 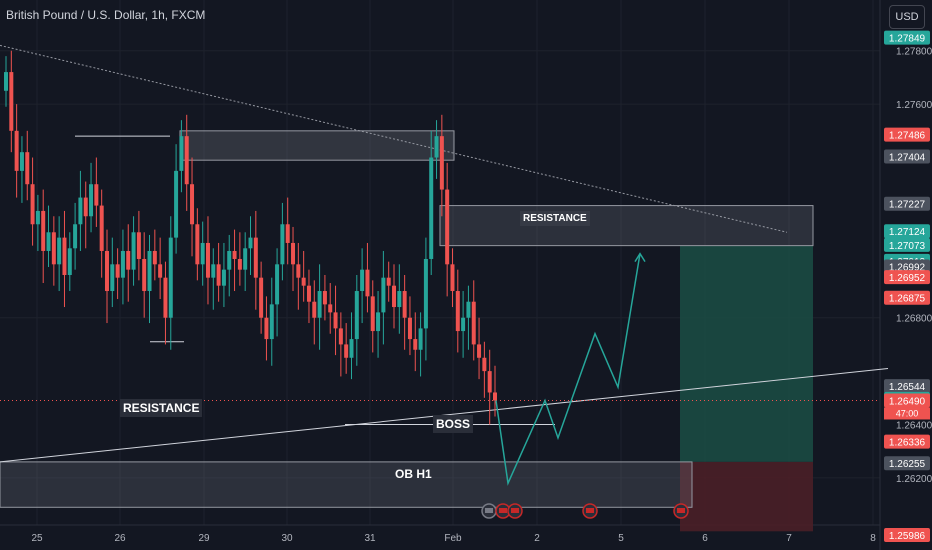 I want to click on x-tick-label: 25, so click(x=37, y=538).